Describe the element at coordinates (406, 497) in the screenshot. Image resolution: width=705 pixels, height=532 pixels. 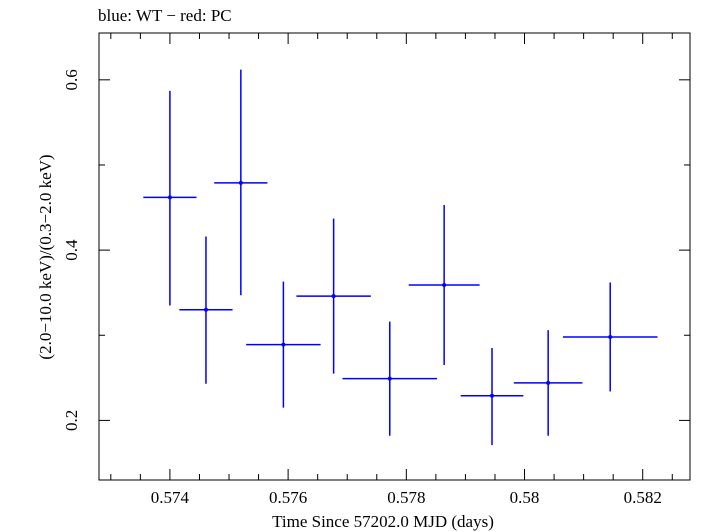
I see `x-tick-label: 0.578` at that location.